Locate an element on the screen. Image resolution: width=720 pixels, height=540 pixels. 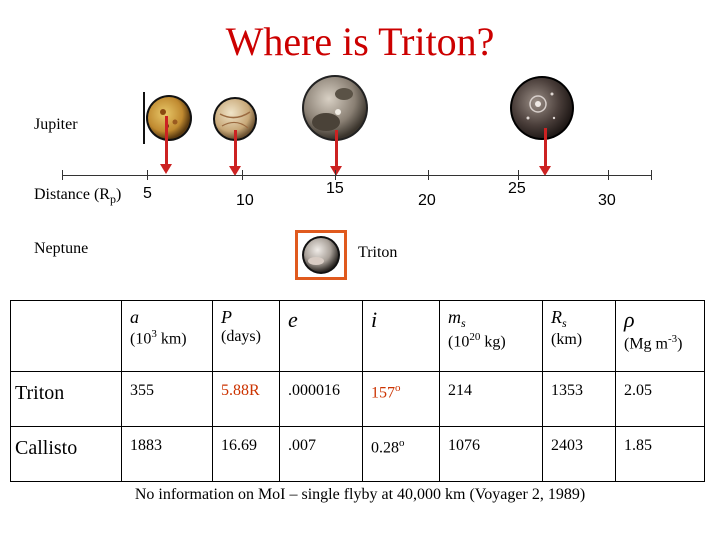
table-header-cell: i is located at coordinates (401, 336).